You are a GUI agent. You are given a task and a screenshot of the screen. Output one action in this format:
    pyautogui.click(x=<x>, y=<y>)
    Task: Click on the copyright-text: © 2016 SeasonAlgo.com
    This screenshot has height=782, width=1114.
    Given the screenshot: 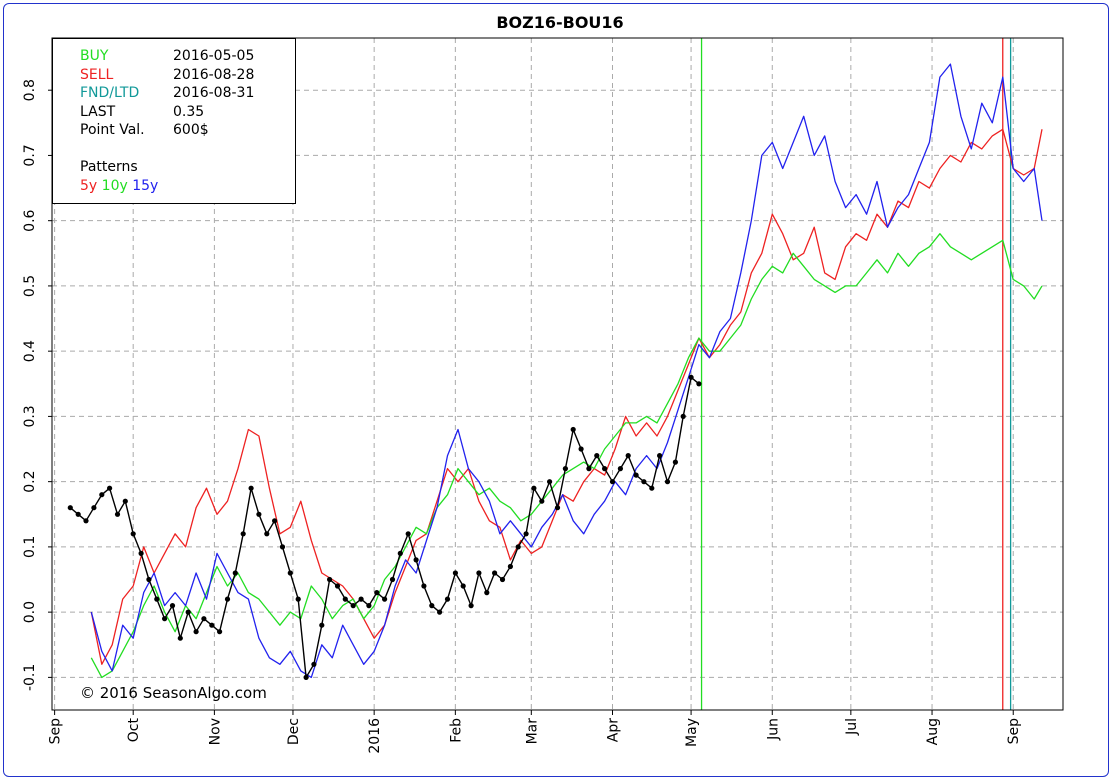 What is the action you would take?
    pyautogui.click(x=173, y=693)
    